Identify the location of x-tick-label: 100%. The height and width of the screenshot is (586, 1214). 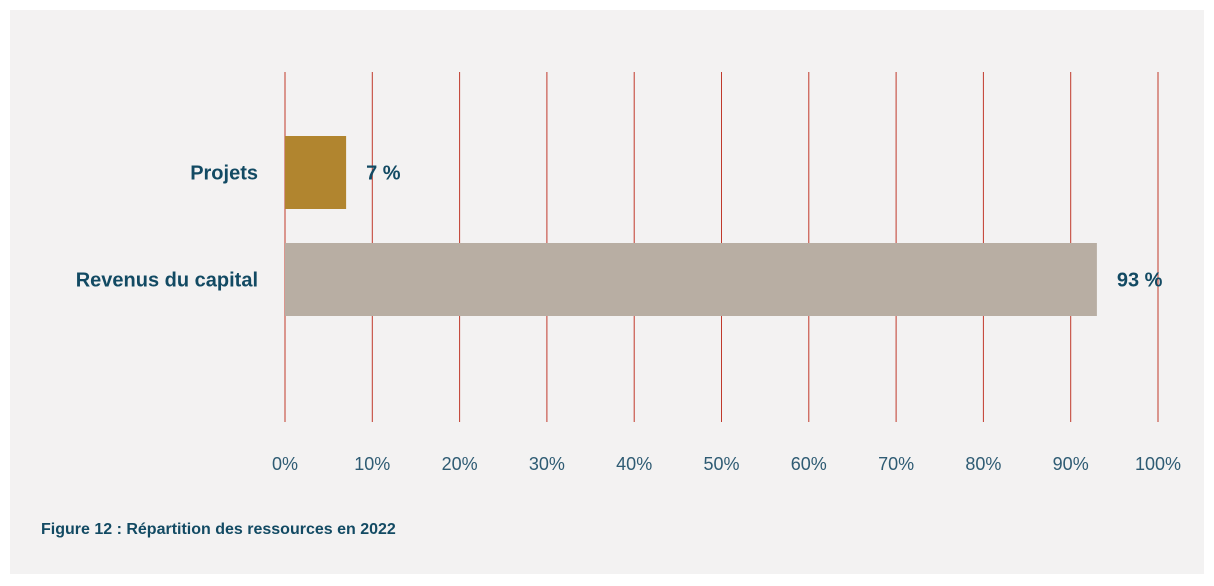
(1158, 464).